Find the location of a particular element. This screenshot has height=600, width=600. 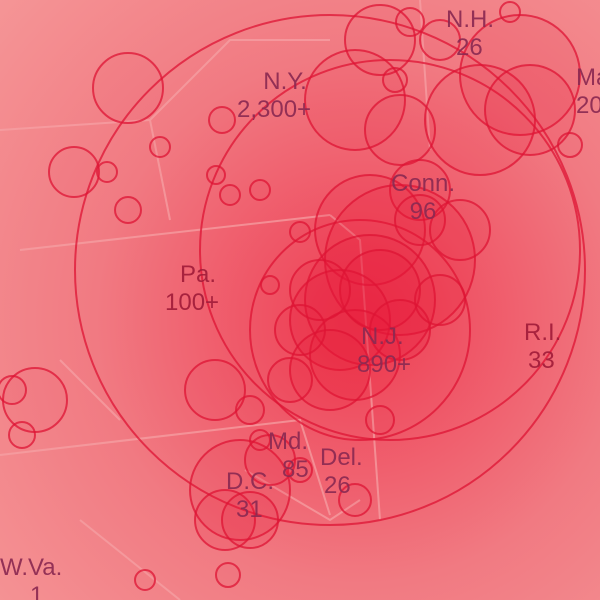

state-count: 96 is located at coordinates (423, 211).